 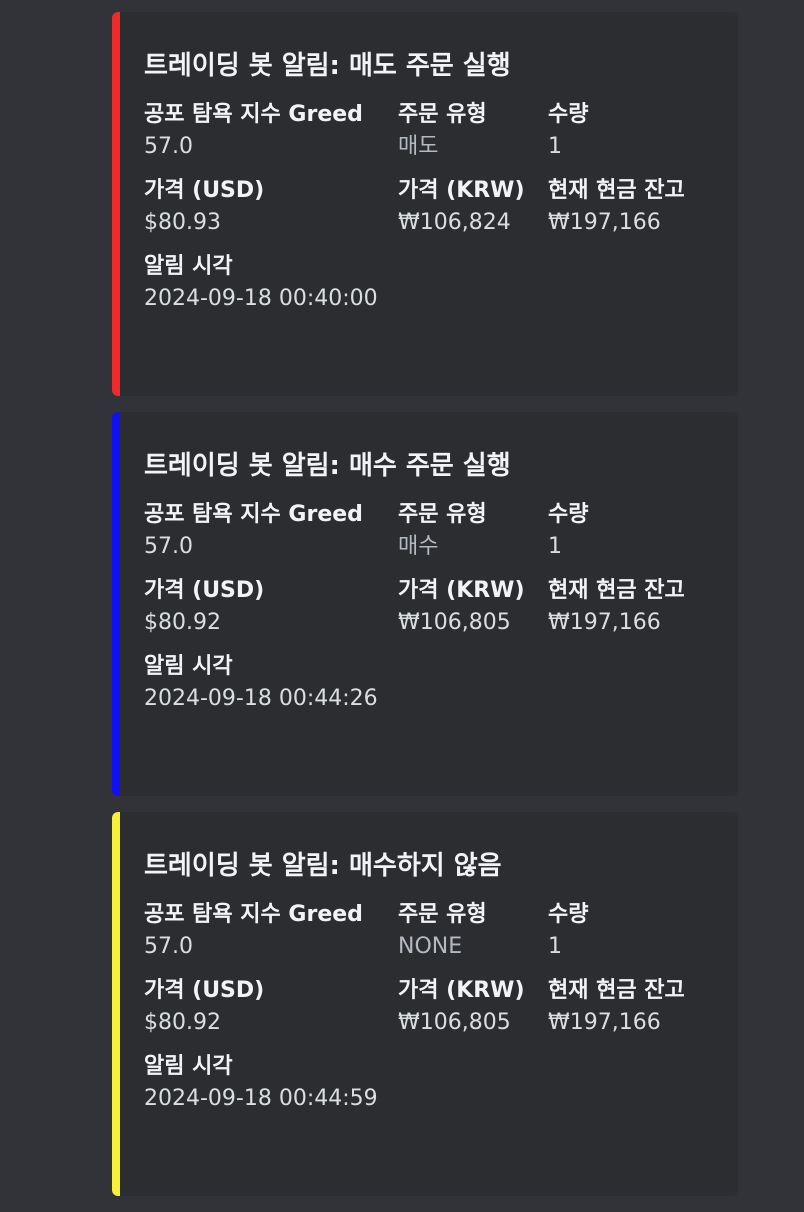 What do you see at coordinates (261, 698) in the screenshot?
I see `field-value: 2024-09-18 00:44:26` at bounding box center [261, 698].